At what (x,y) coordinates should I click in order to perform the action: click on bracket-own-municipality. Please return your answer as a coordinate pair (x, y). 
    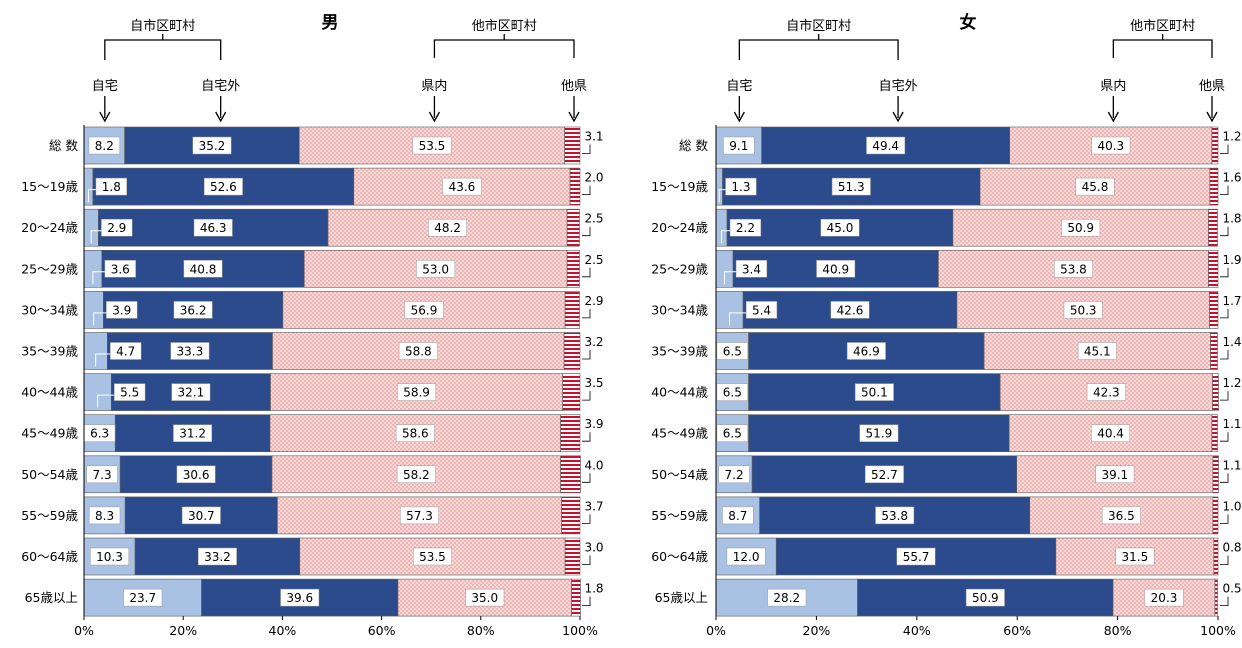
    Looking at the image, I should click on (163, 49).